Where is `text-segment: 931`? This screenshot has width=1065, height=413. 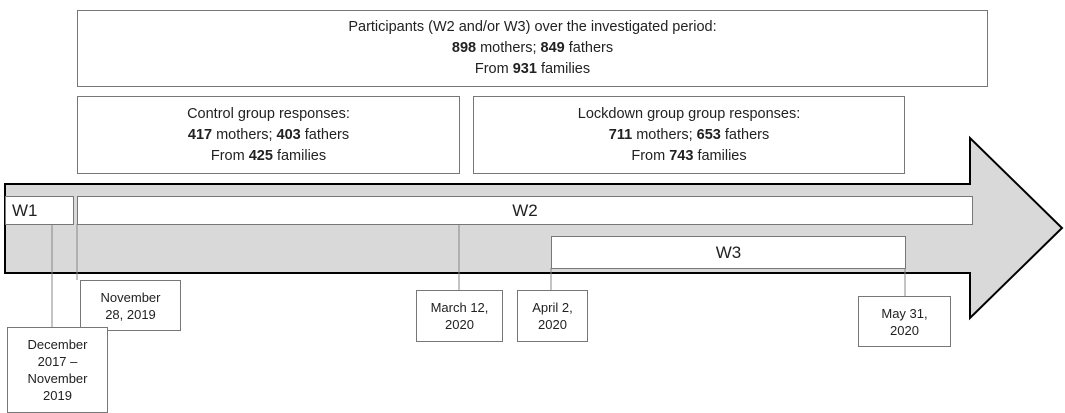 text-segment: 931 is located at coordinates (524, 69).